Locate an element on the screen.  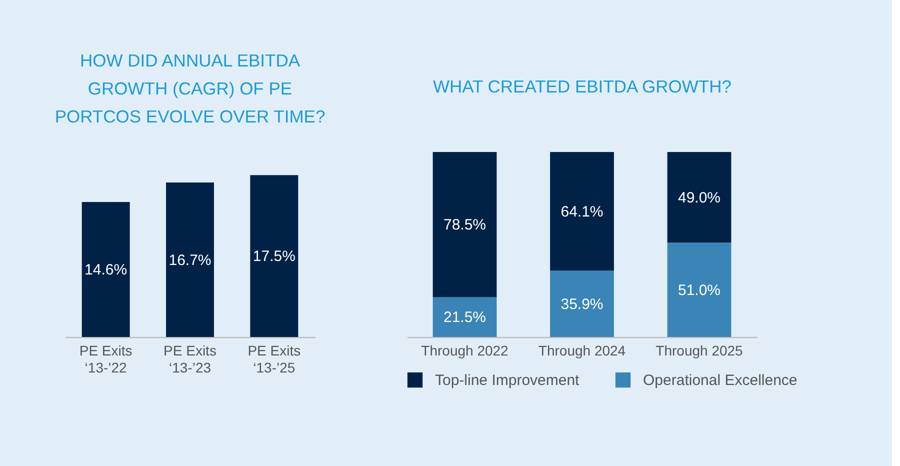
legend-label: Top-line Improvement is located at coordinates (507, 380).